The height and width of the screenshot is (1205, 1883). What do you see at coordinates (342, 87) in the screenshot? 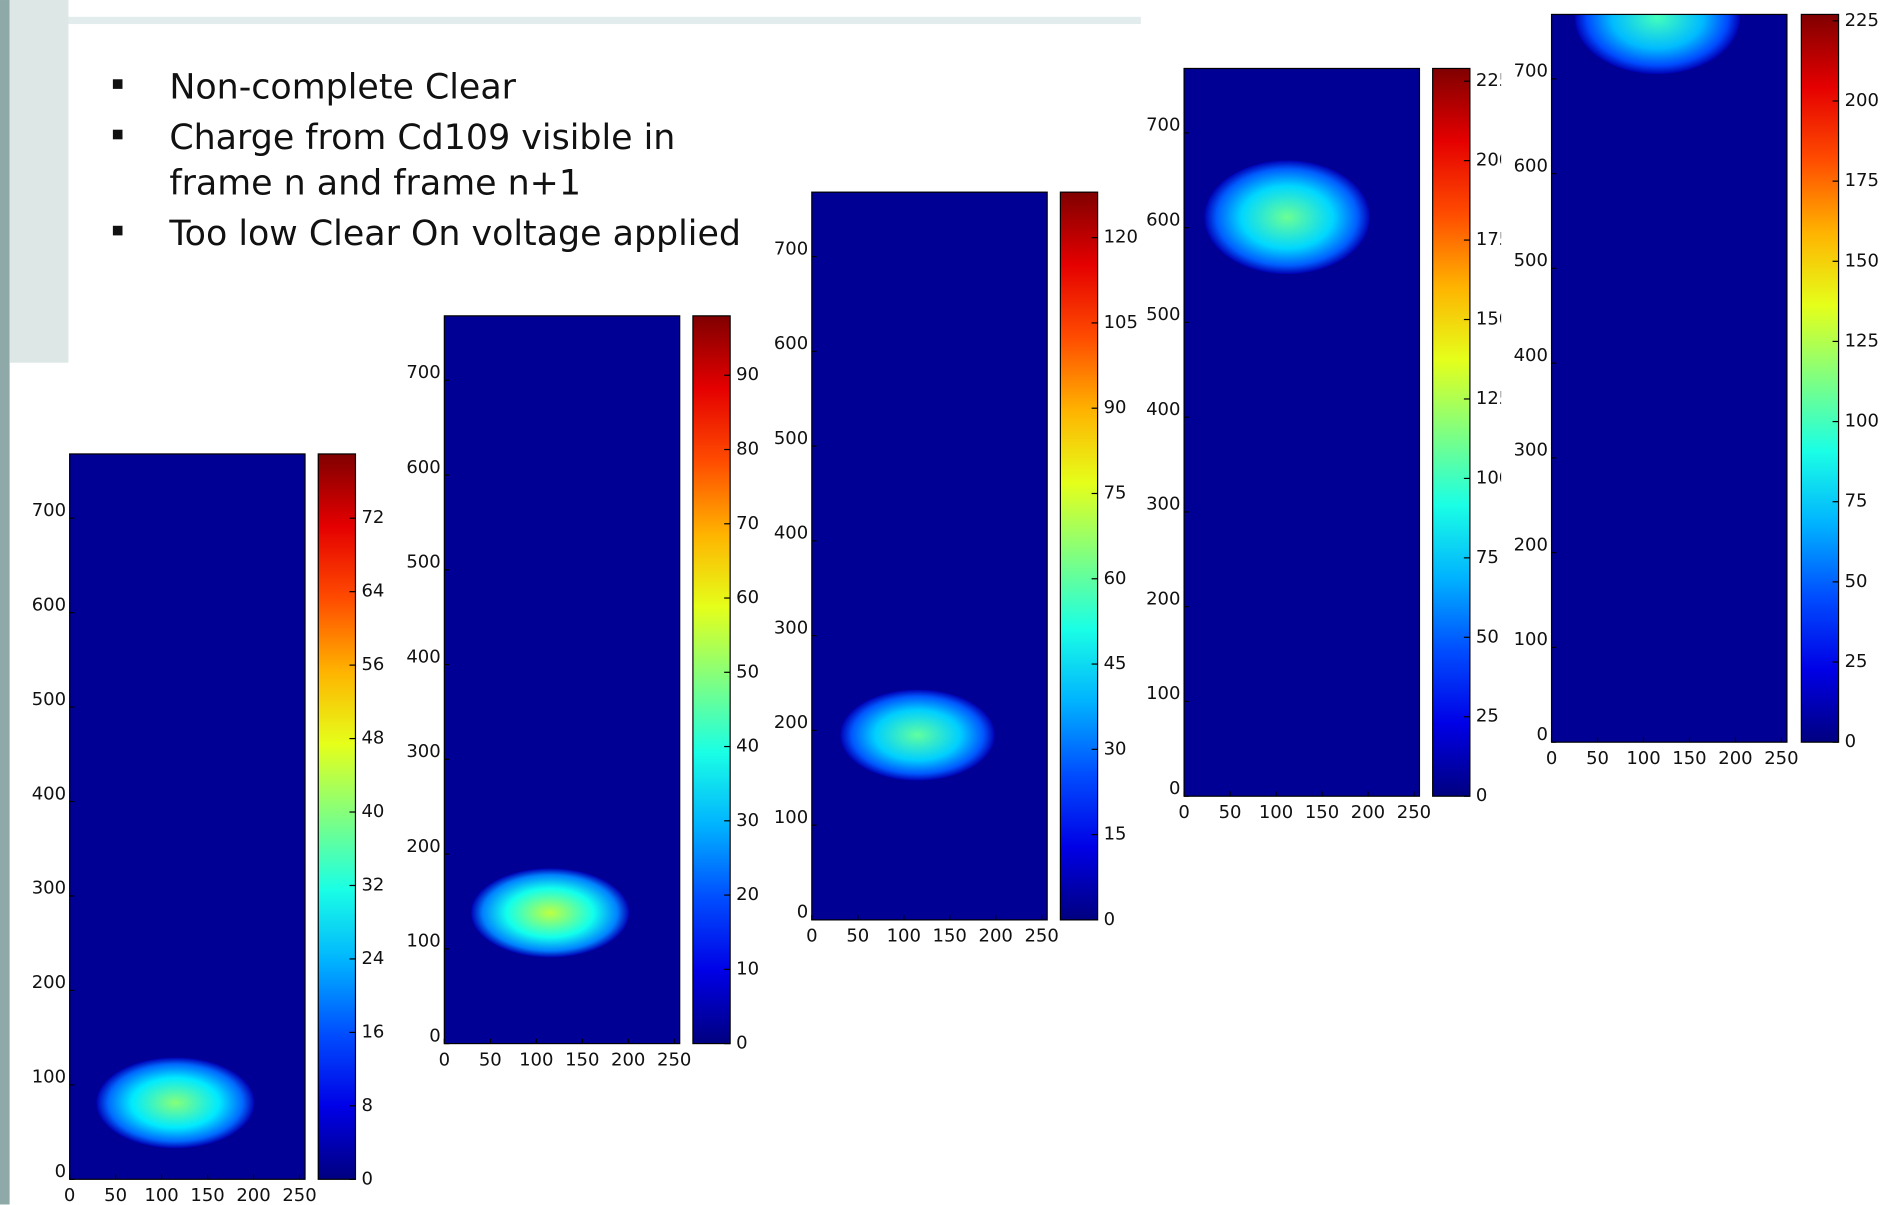
I see `bullet-text: Non-complete Clear` at bounding box center [342, 87].